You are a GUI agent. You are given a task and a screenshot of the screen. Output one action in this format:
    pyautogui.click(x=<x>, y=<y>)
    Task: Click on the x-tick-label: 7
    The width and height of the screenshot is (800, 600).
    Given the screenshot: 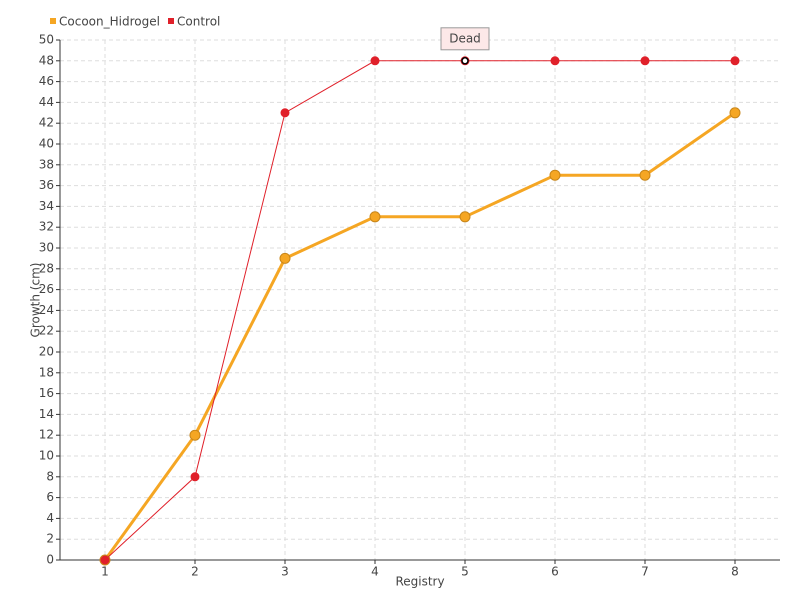 What is the action you would take?
    pyautogui.click(x=645, y=572)
    